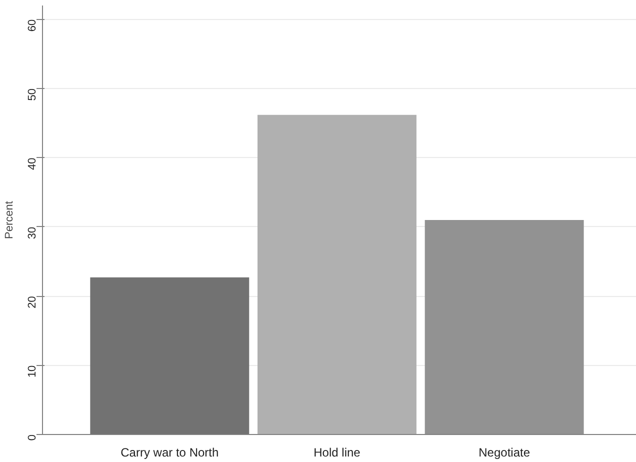 The height and width of the screenshot is (462, 636). I want to click on x-tick-label: Hold line, so click(337, 453).